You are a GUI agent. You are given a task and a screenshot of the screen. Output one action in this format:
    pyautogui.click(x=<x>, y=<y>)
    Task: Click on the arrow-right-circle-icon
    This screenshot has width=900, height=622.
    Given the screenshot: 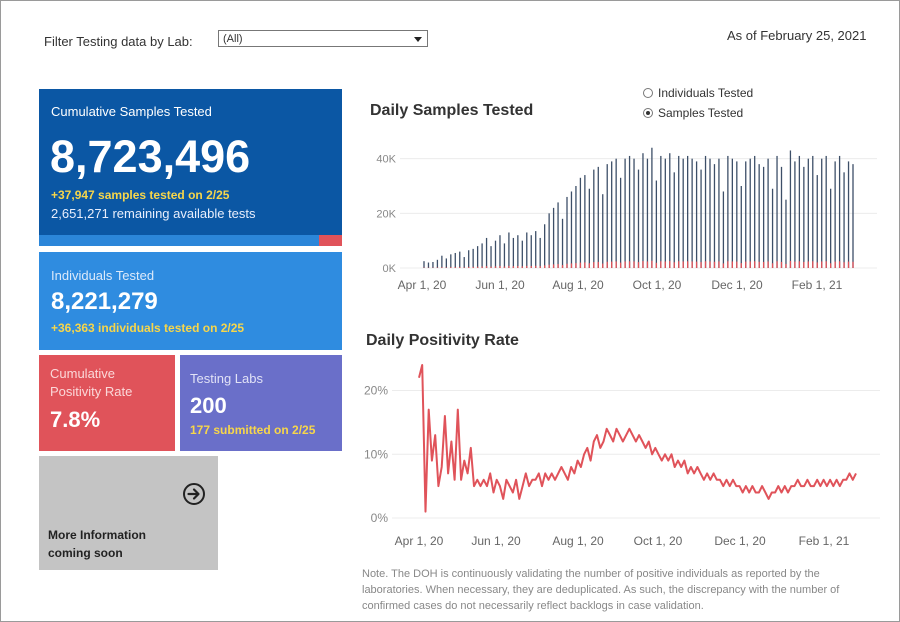 What is the action you would take?
    pyautogui.click(x=194, y=494)
    